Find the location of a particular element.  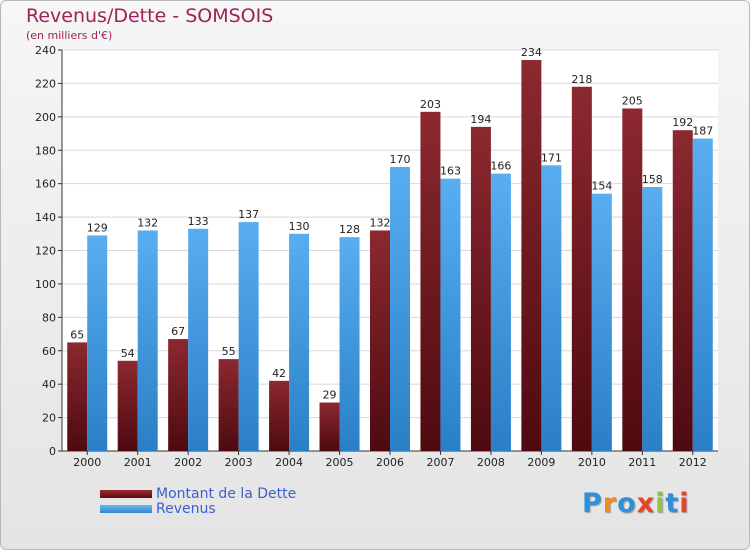

y-tick-label: 40 is located at coordinates (49, 384).